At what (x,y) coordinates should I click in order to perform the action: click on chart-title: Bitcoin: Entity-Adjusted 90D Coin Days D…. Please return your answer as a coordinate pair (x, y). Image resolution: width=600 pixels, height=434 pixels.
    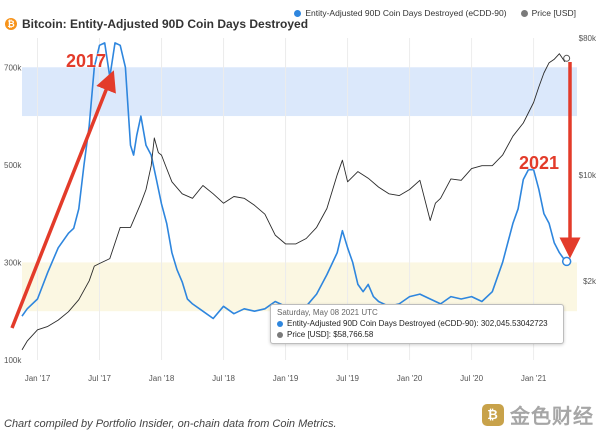
    Looking at the image, I should click on (165, 24).